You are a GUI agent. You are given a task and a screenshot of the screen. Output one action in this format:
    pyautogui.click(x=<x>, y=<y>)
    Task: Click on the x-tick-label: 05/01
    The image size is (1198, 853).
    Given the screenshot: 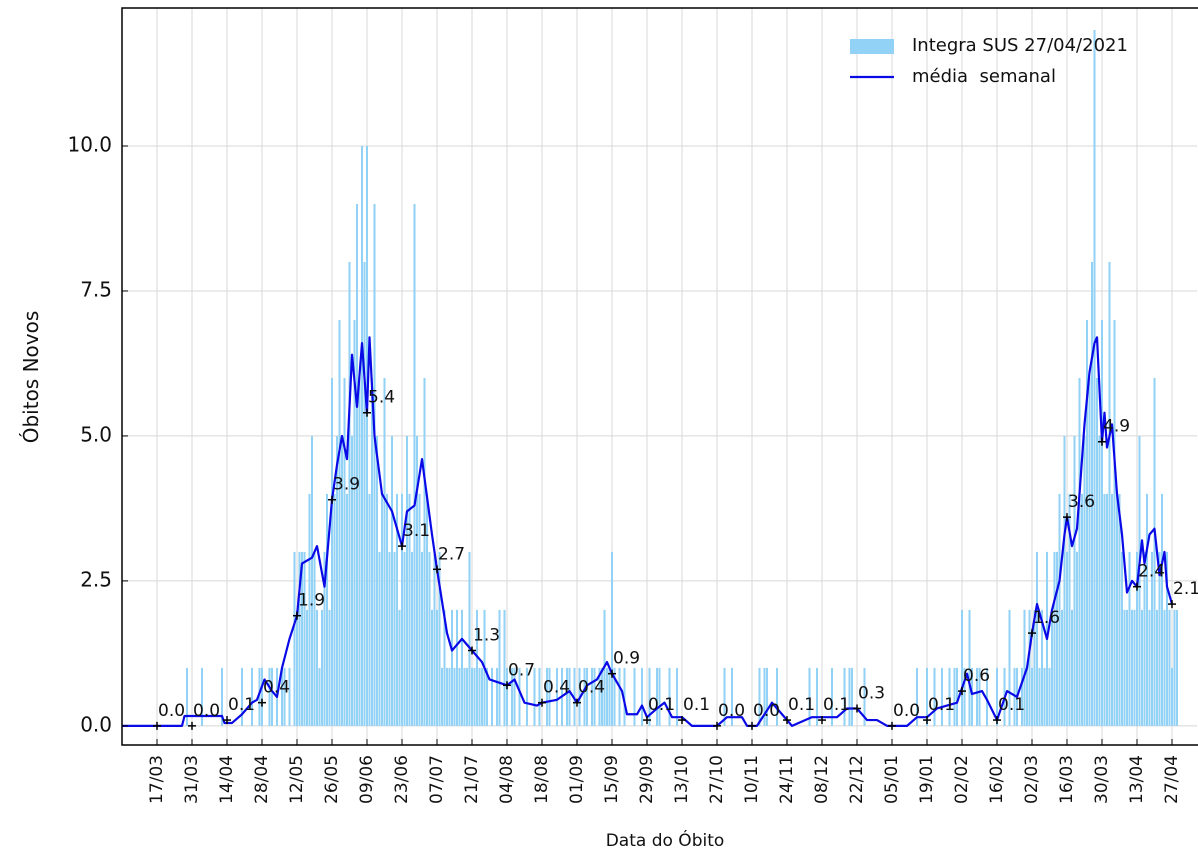 What is the action you would take?
    pyautogui.click(x=892, y=779)
    